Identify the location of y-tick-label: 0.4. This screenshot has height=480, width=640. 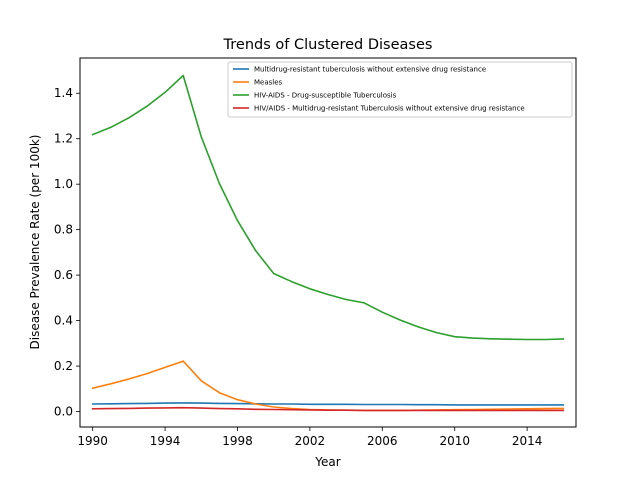
(63, 321).